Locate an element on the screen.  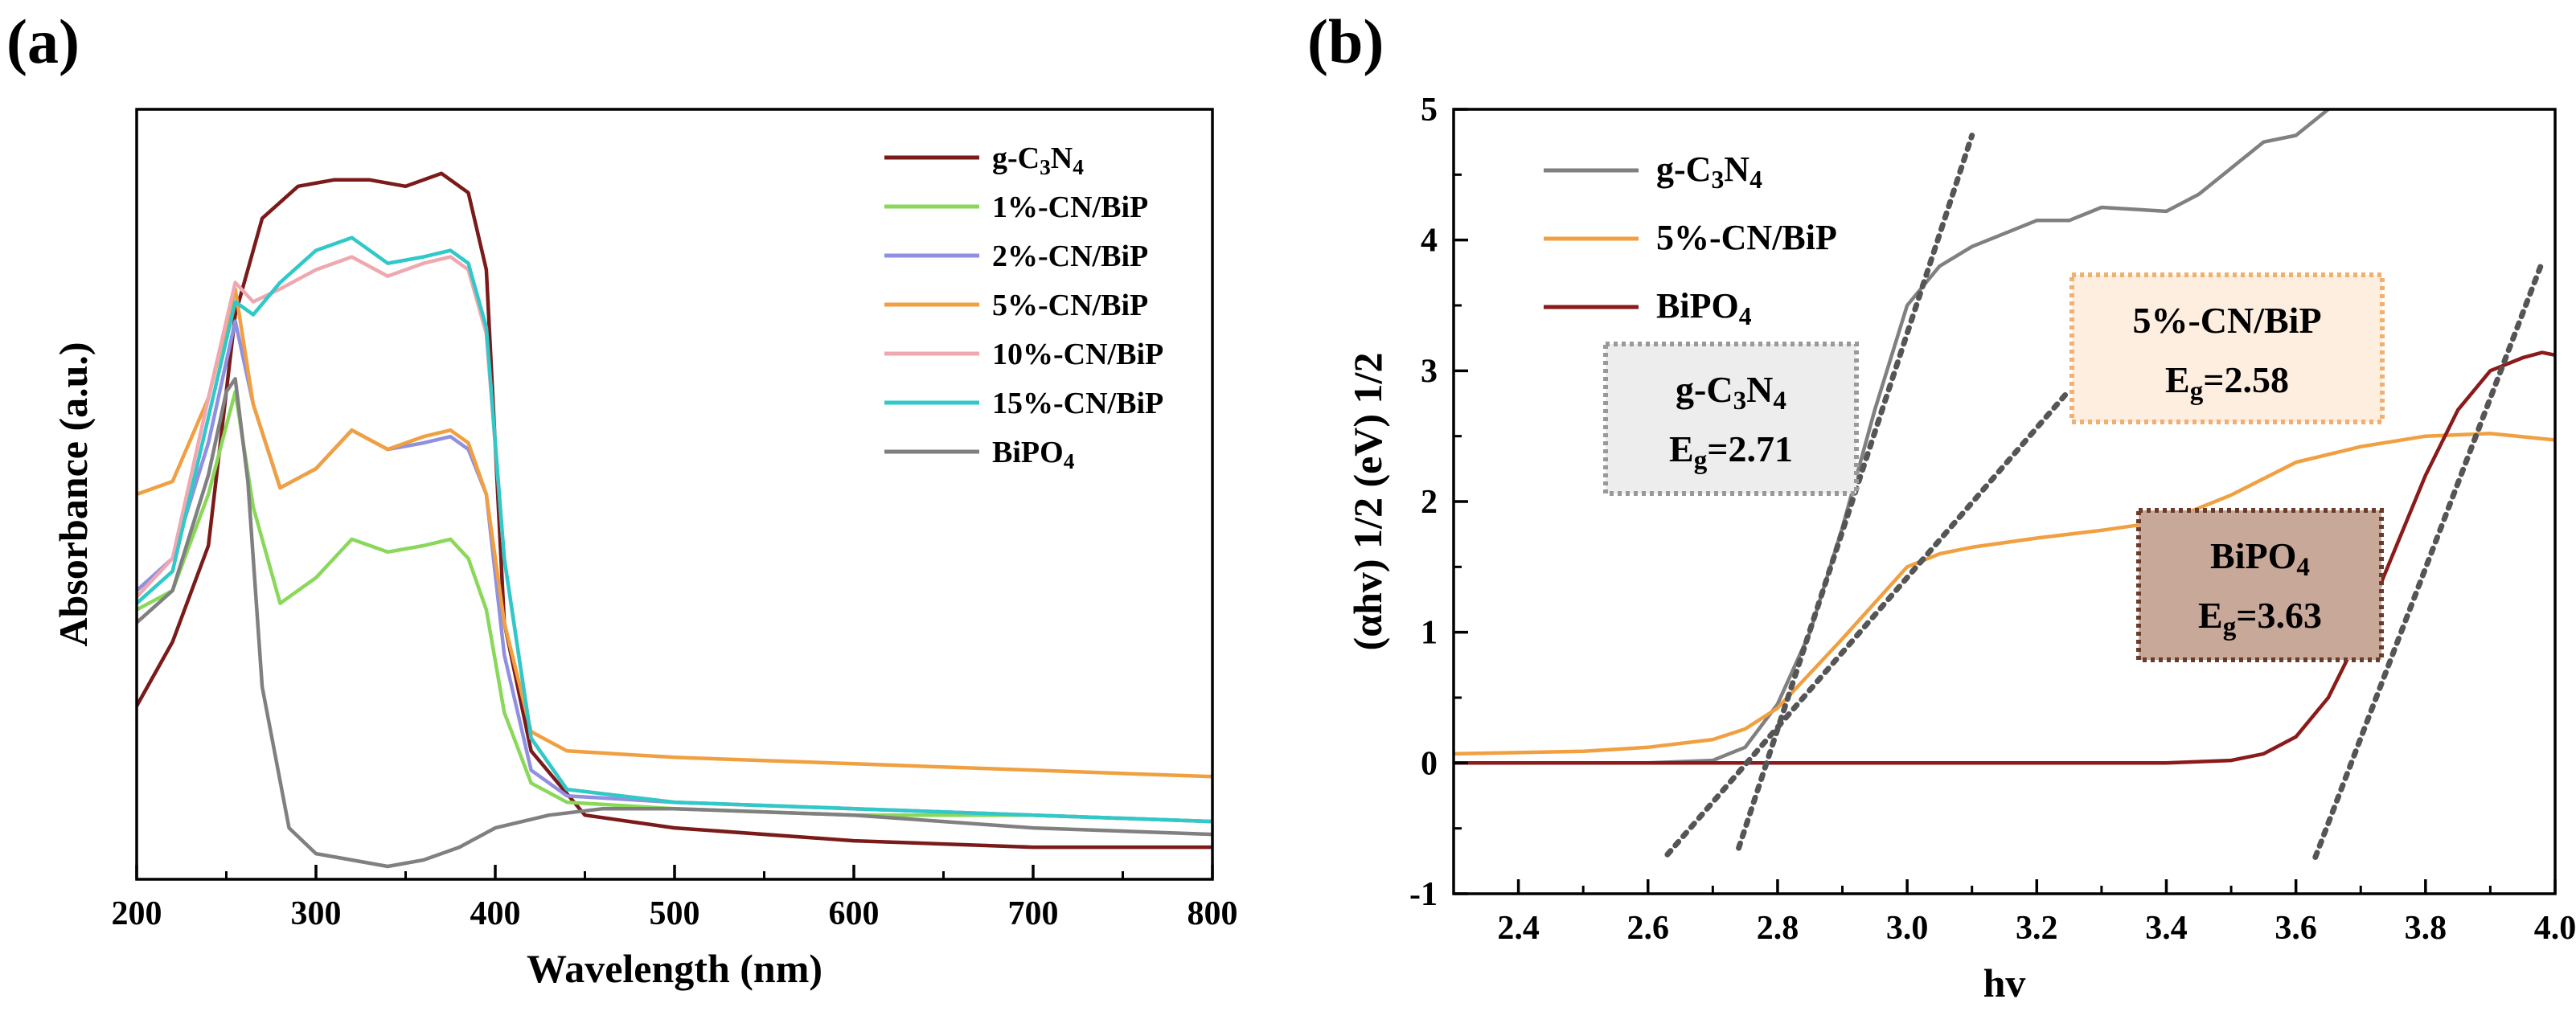
legend-item-2: BiPO4 is located at coordinates (1704, 308).